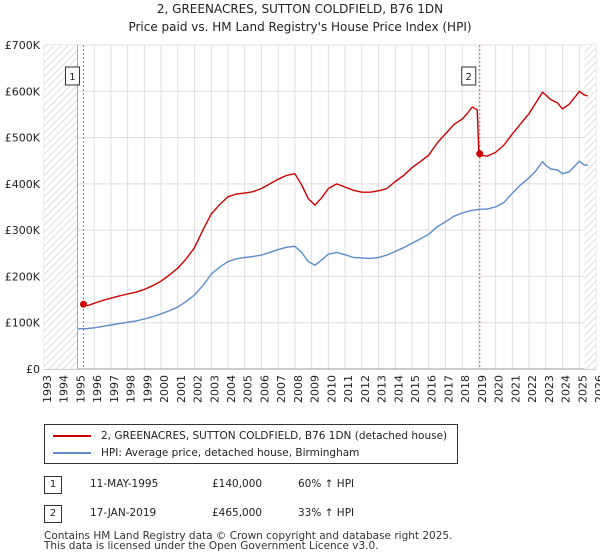 This screenshot has height=560, width=600. Describe the element at coordinates (198, 389) in the screenshot. I see `x-tick-label: 2002` at that location.